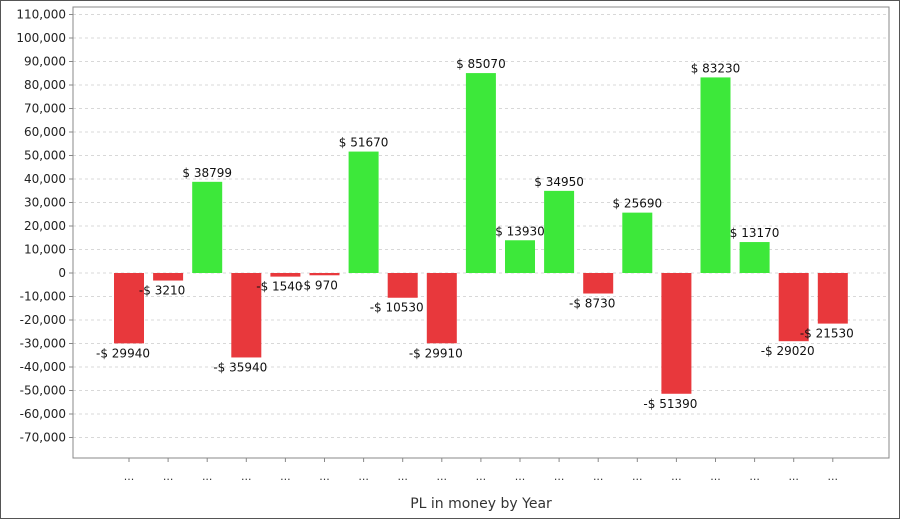 This screenshot has width=900, height=519. I want to click on y-tick-label: -50,000, so click(43, 391).